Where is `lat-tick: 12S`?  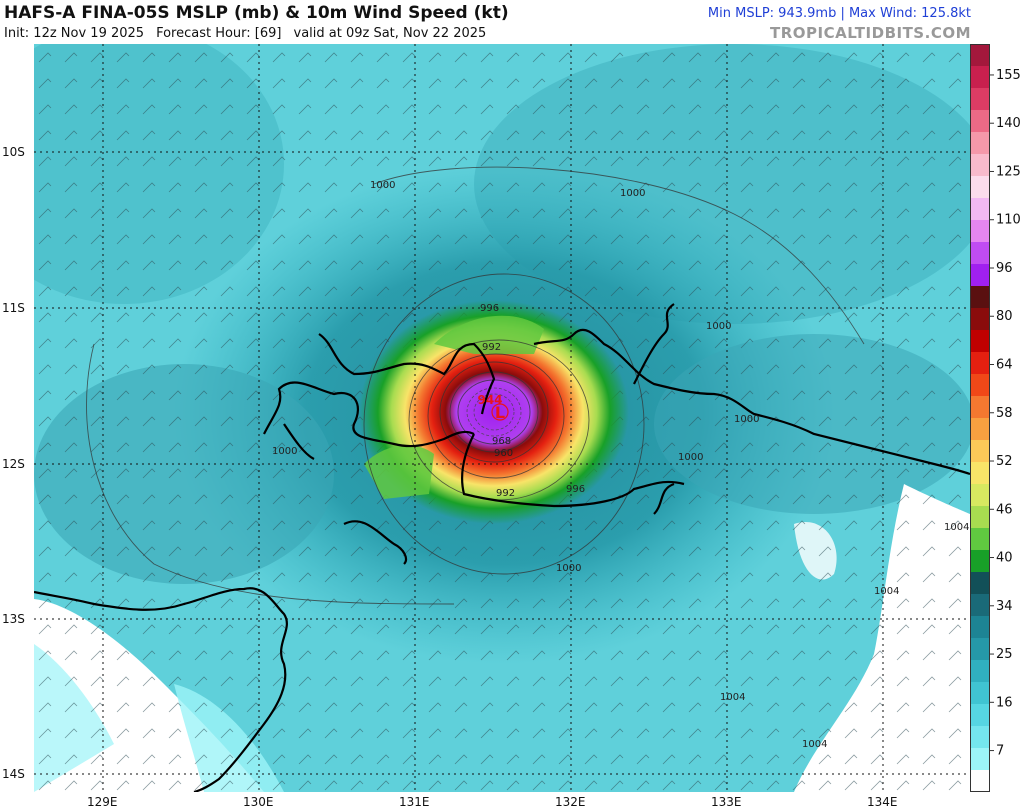
lat-tick: 12S is located at coordinates (13, 464).